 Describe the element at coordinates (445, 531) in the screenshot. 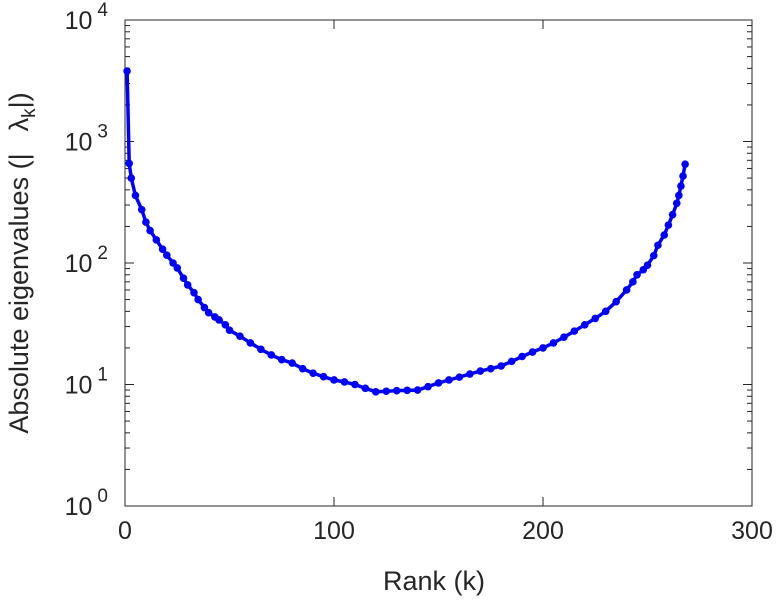

I see `x-tick-labels: 0 100 200 300` at that location.